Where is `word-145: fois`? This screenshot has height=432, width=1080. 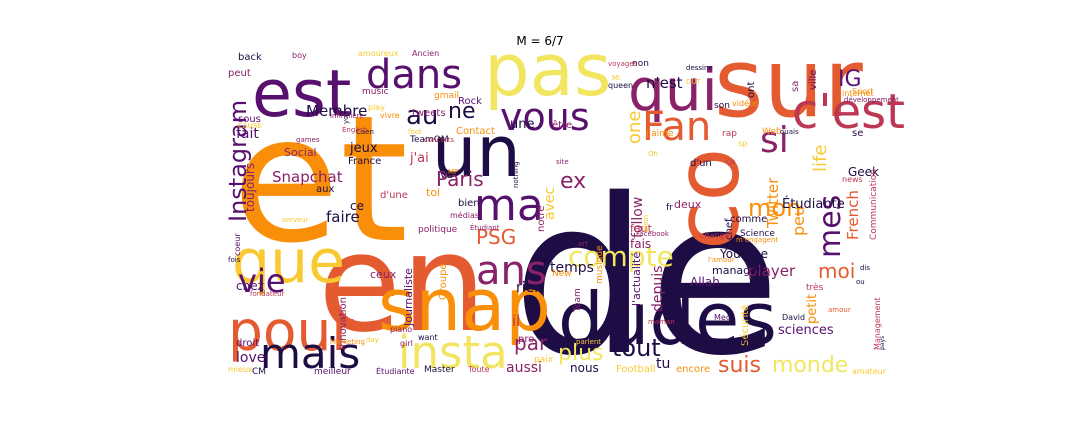
word-145: fois is located at coordinates (234, 260).